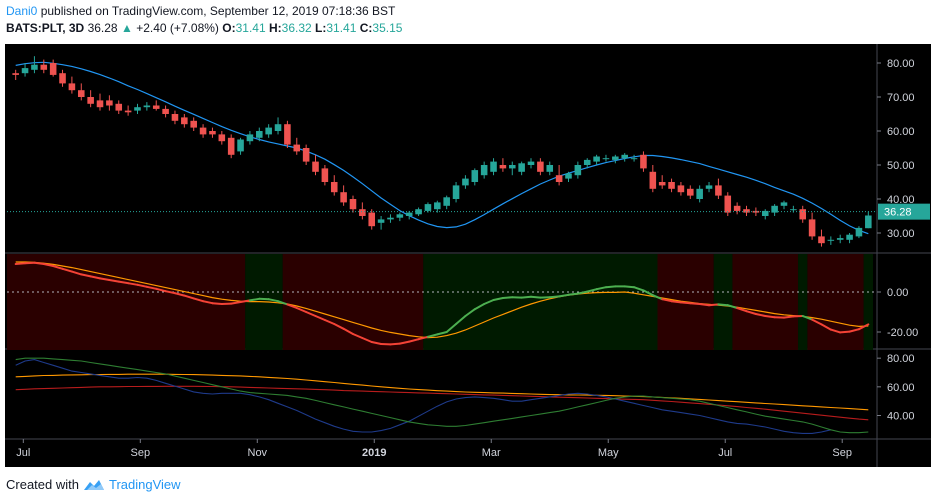 The height and width of the screenshot is (503, 936). What do you see at coordinates (904, 211) in the screenshot?
I see `last-price-label-bg` at bounding box center [904, 211].